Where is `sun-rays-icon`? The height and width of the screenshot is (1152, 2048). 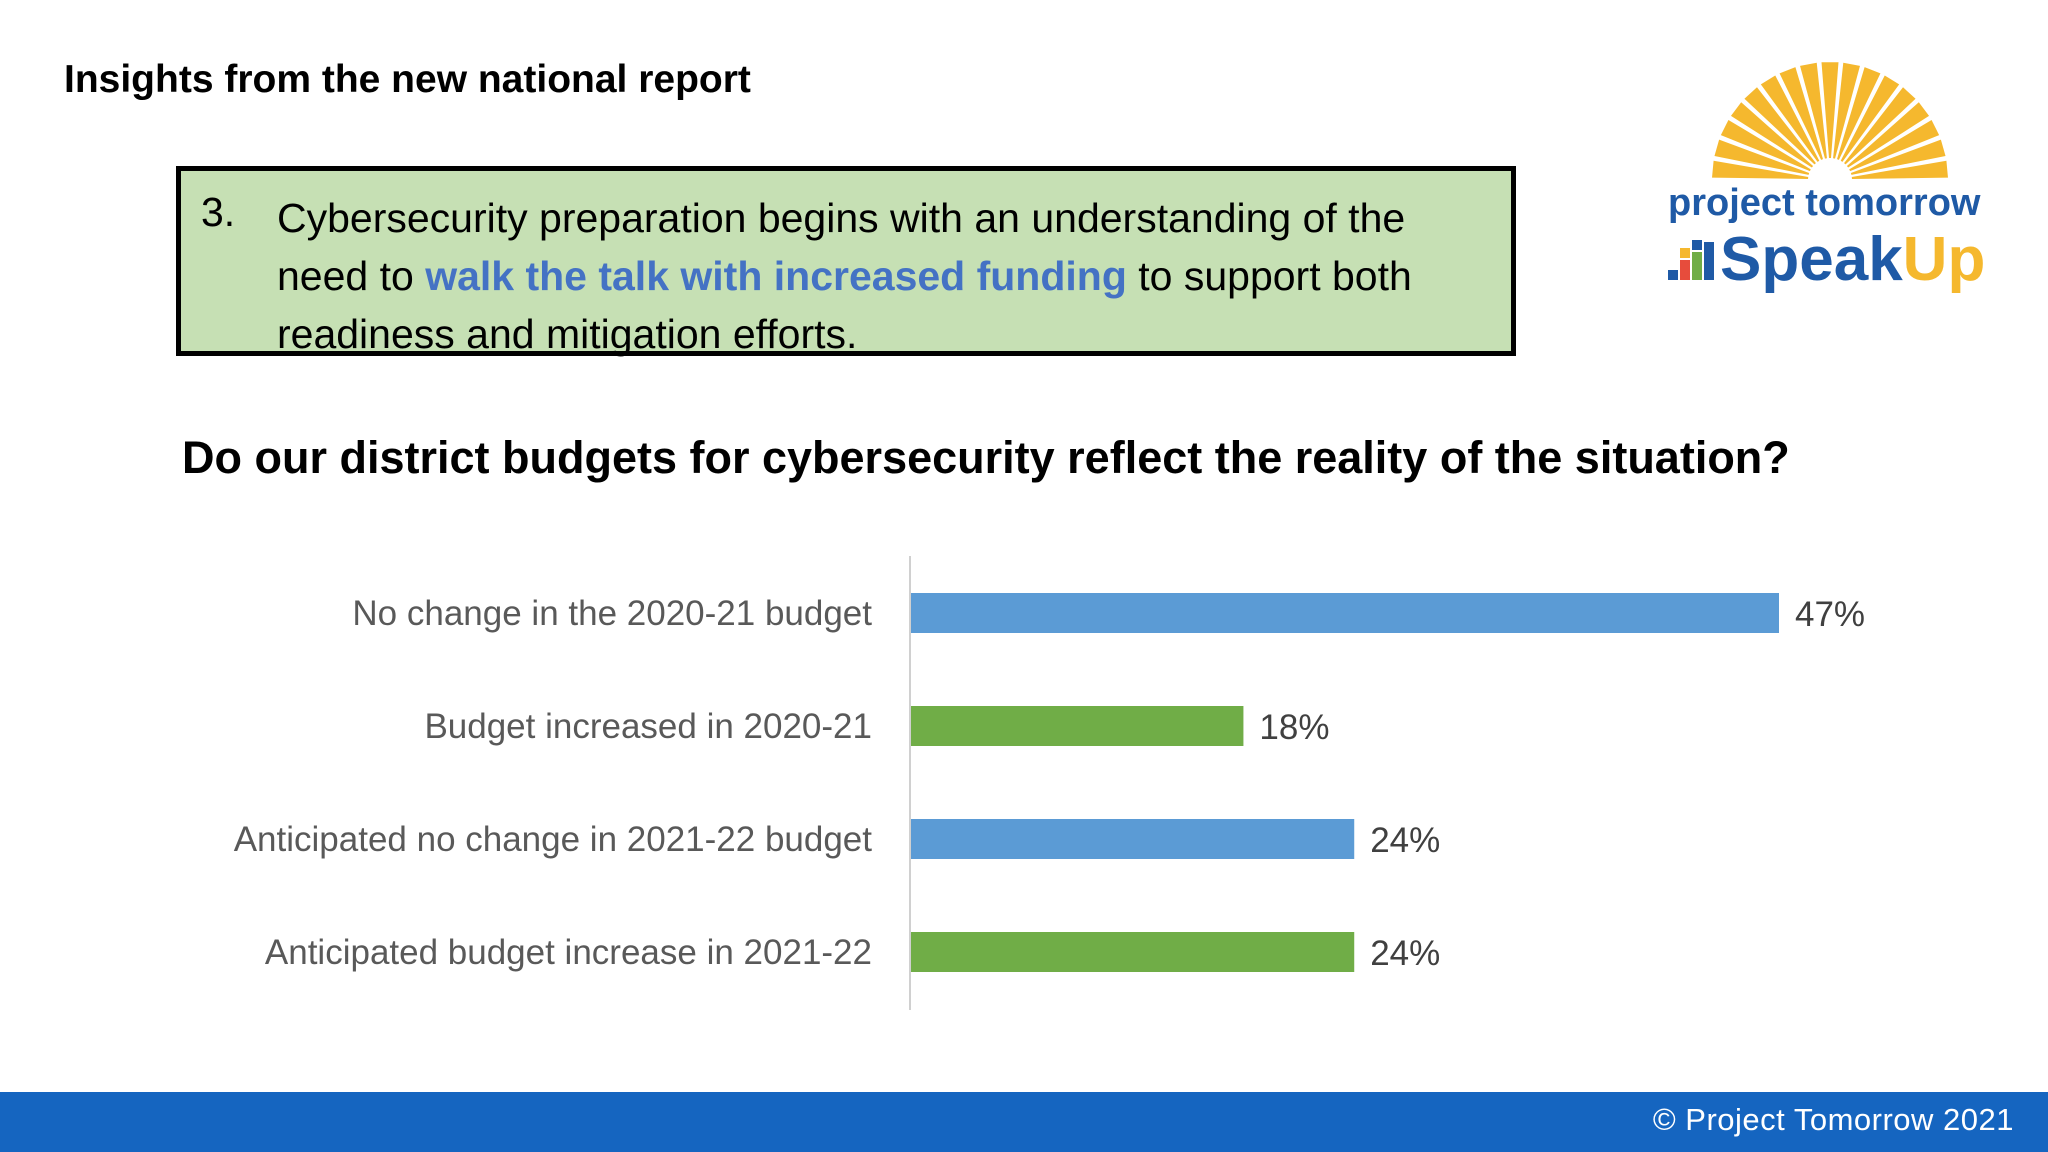 sun-rays-icon is located at coordinates (1830, 120).